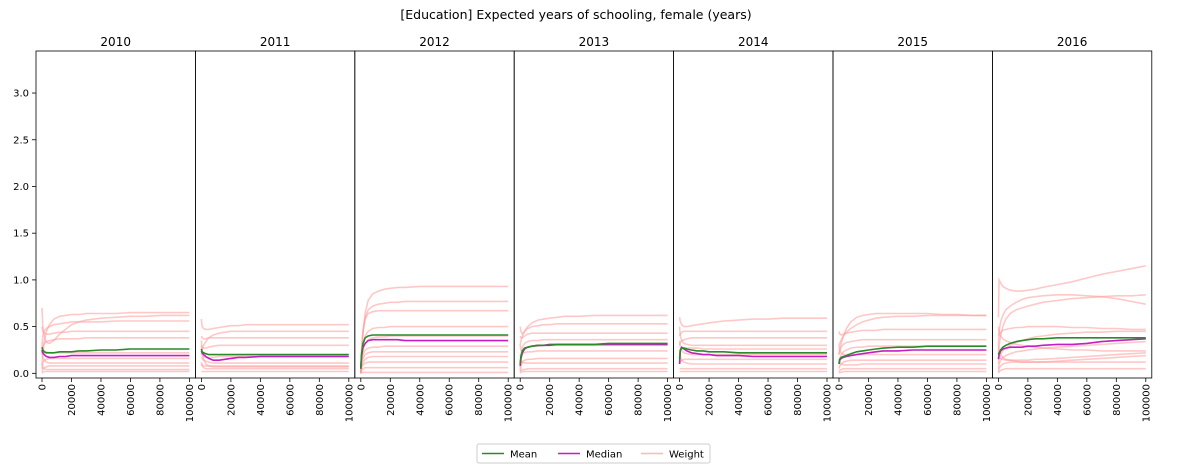  What do you see at coordinates (21, 234) in the screenshot?
I see `y-tick-label: 1.5` at bounding box center [21, 234].